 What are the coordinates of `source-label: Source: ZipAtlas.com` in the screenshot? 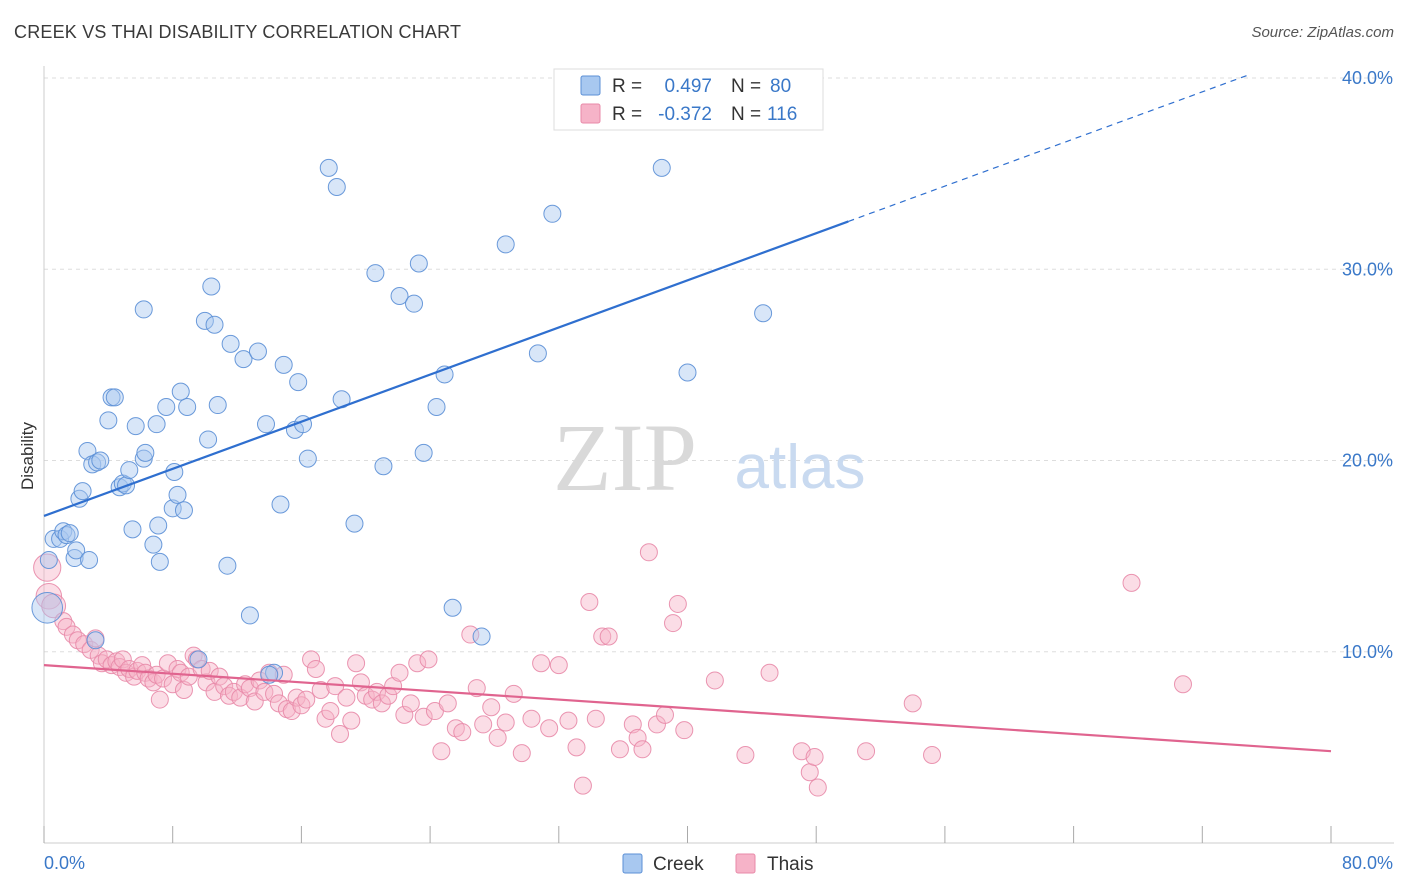 It's located at (1322, 32).